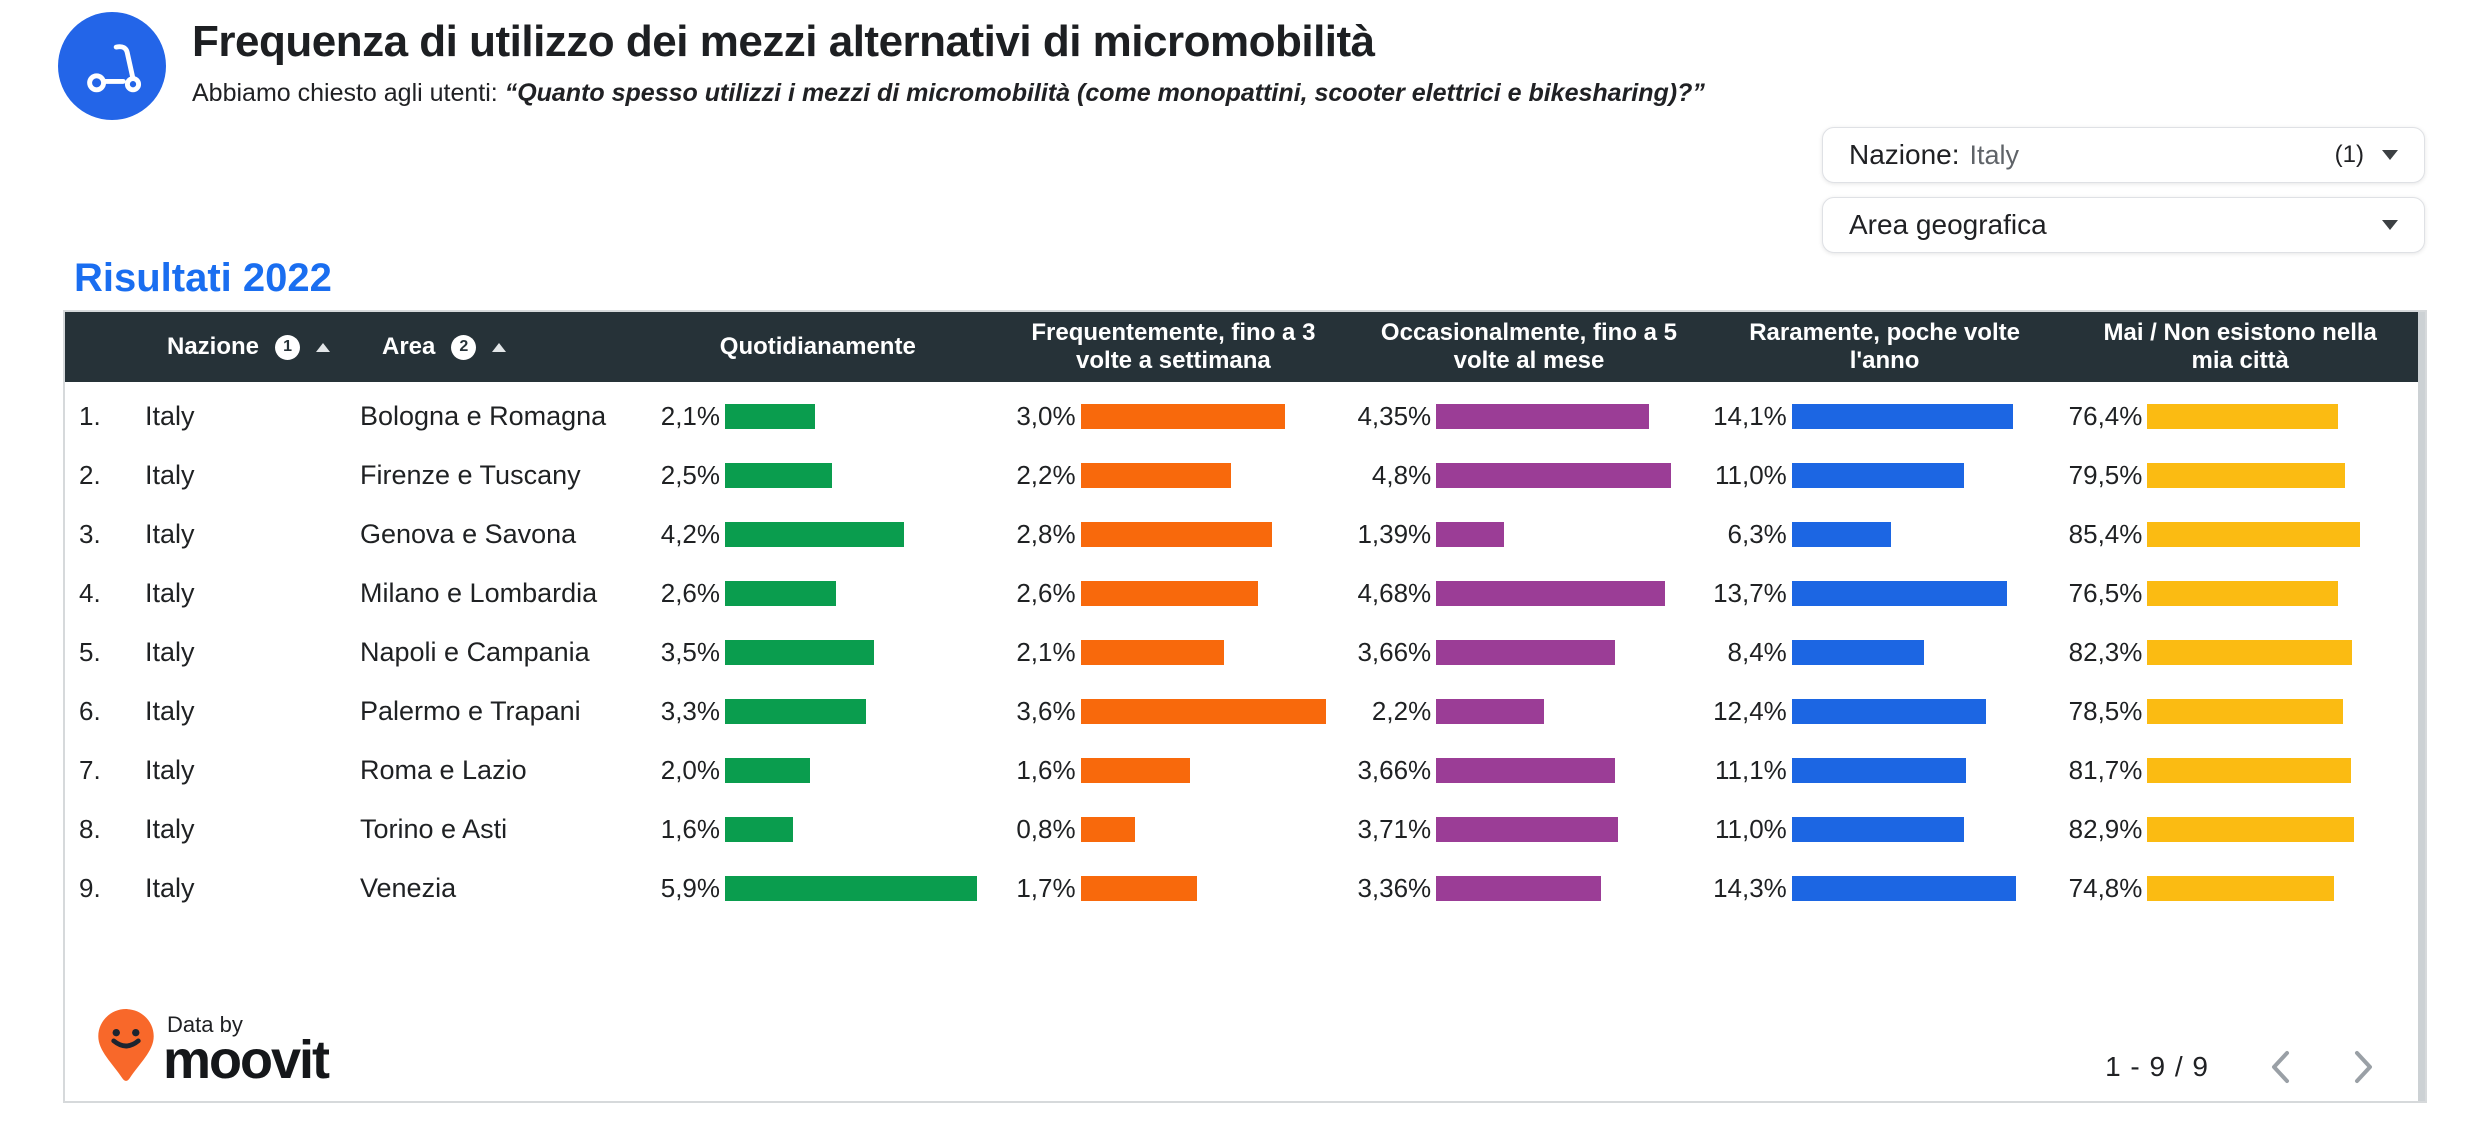  What do you see at coordinates (818, 888) in the screenshot?
I see `metric-cell: 5,9%` at bounding box center [818, 888].